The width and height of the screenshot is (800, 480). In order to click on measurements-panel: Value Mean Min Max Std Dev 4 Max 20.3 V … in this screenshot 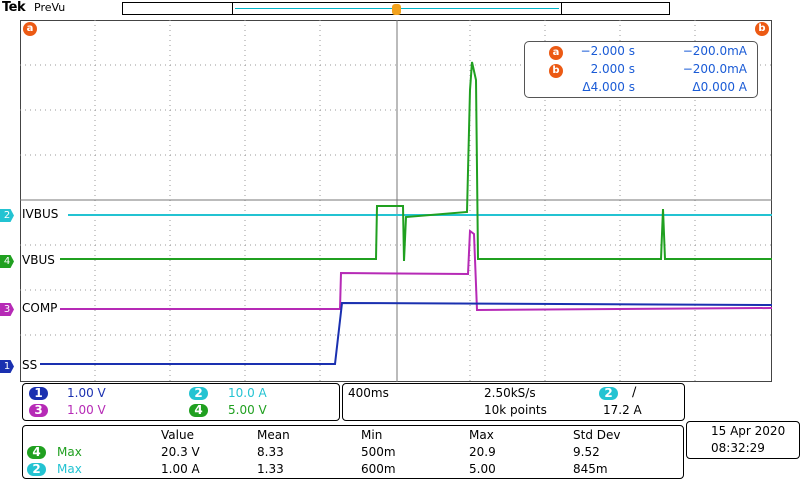, I will do `click(353, 452)`.